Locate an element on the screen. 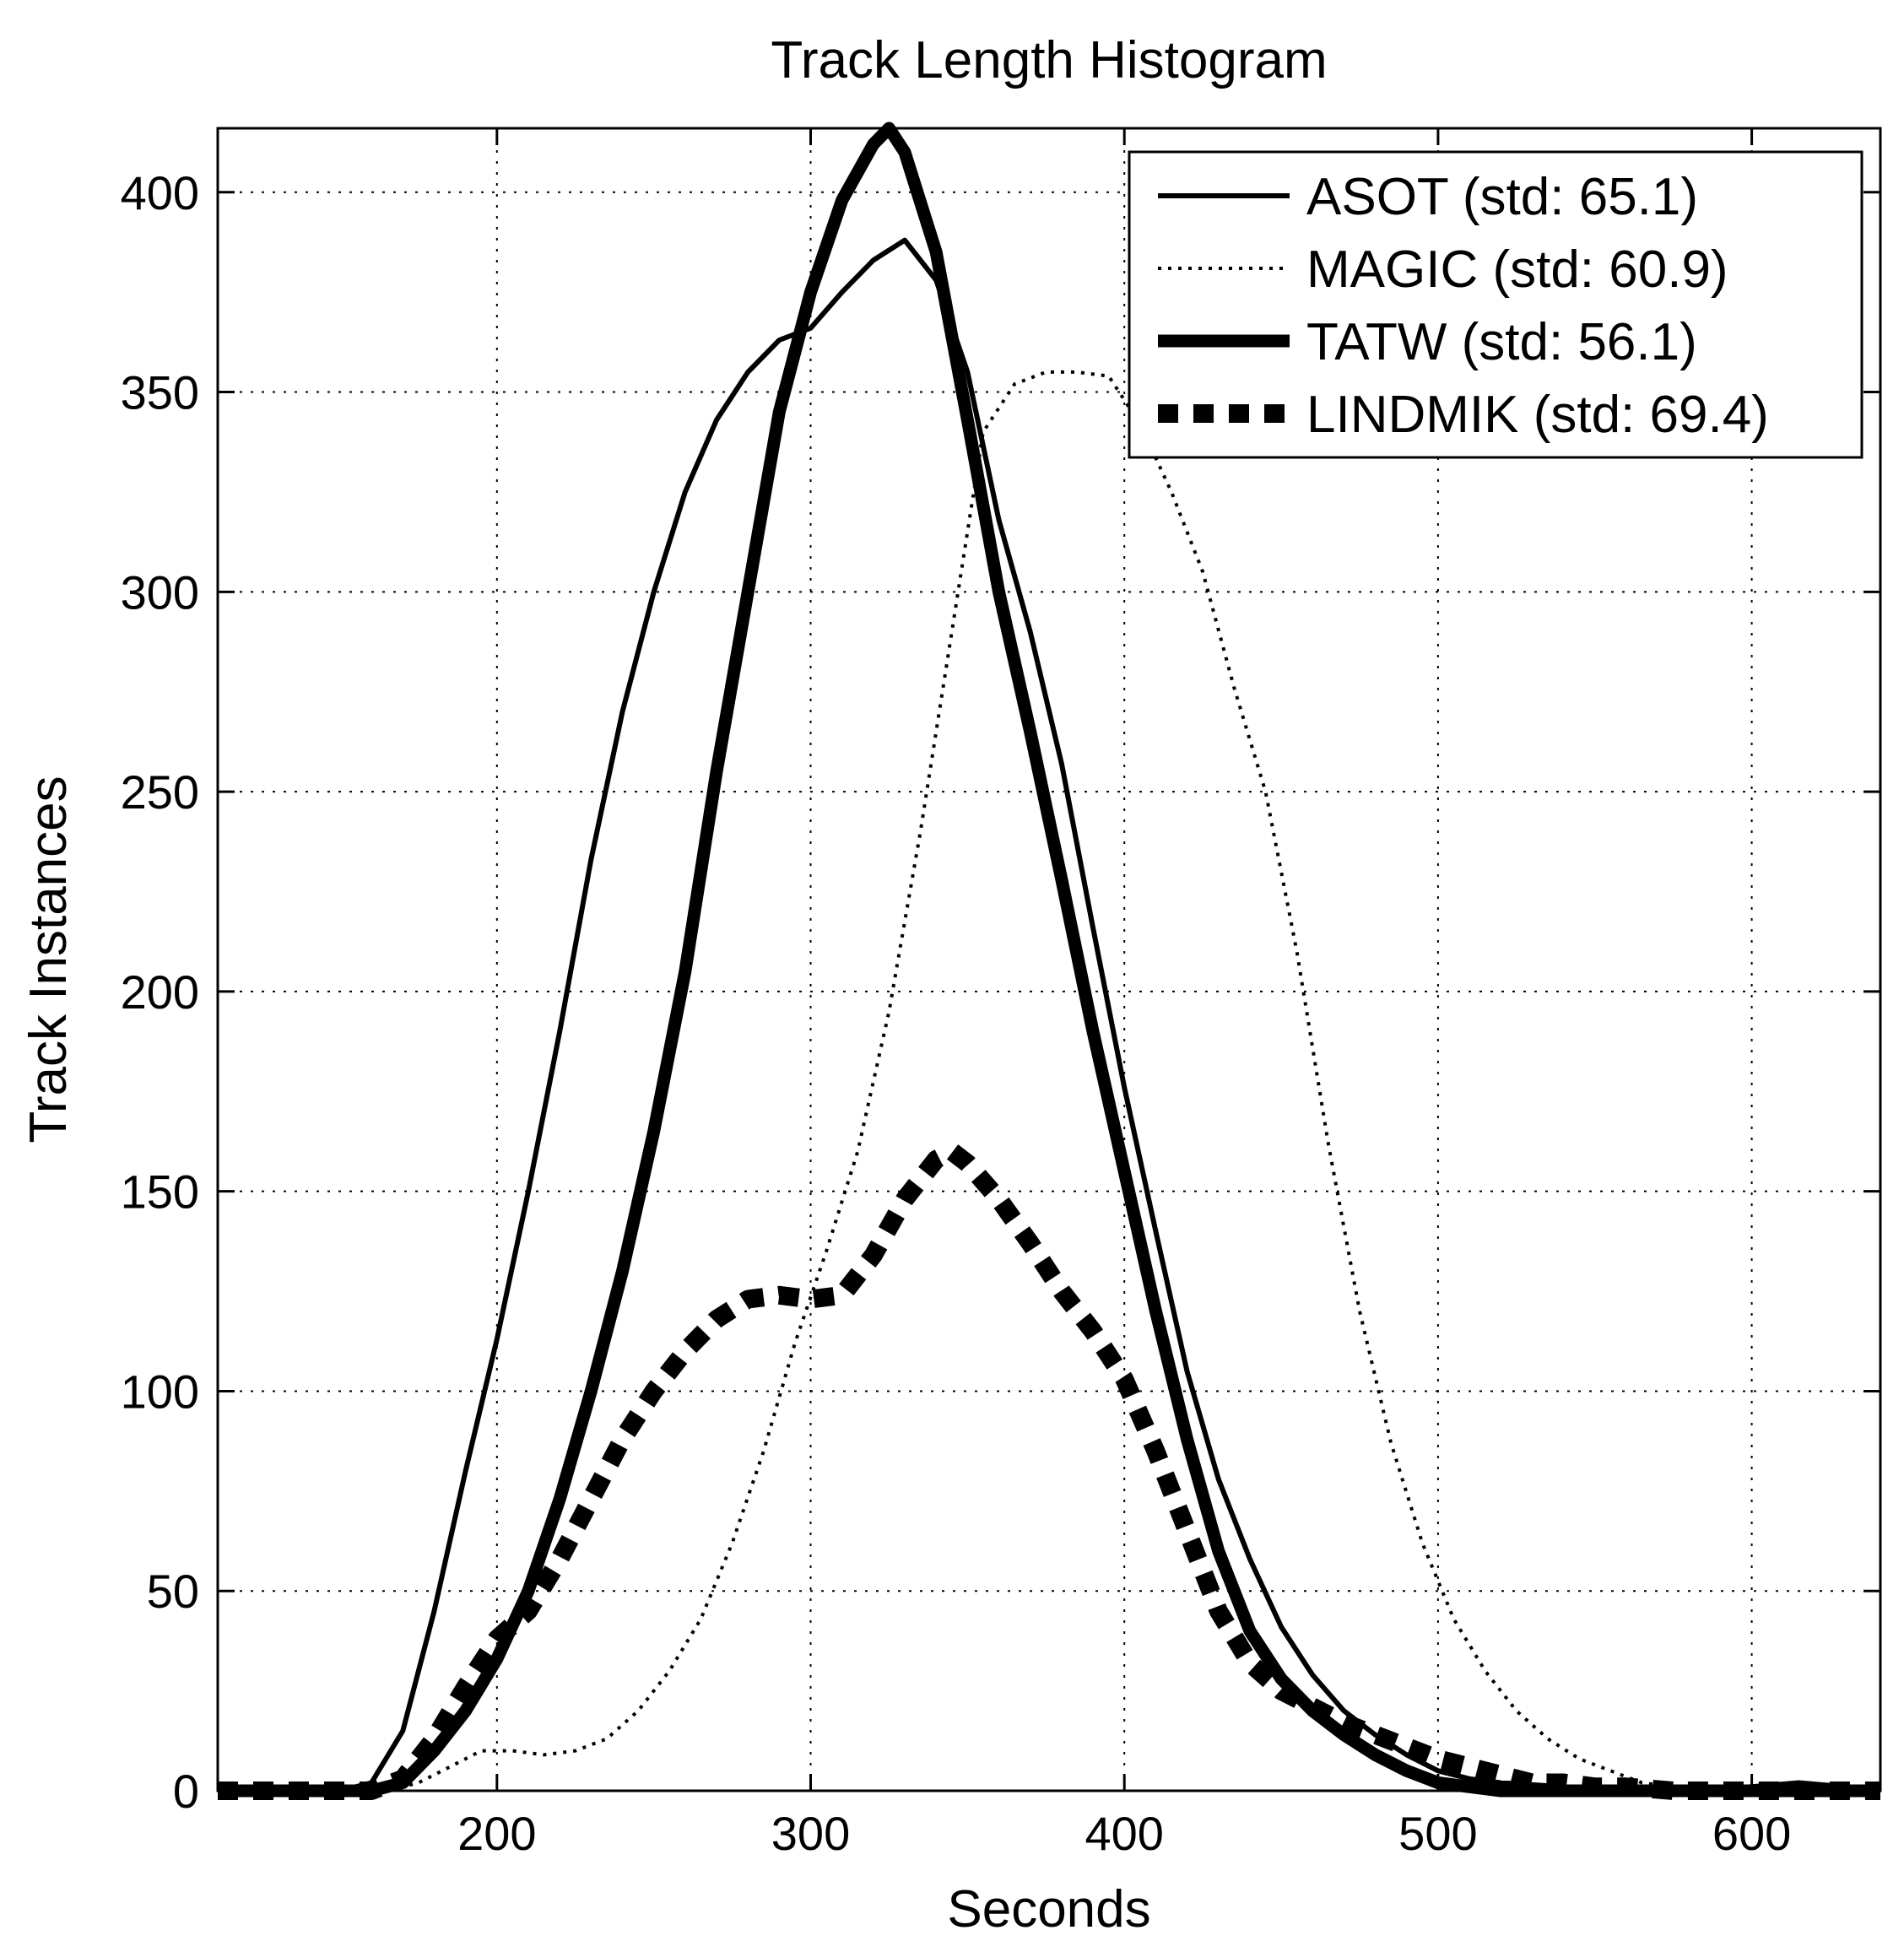 The height and width of the screenshot is (1941, 1904). x-tick-label: 600 is located at coordinates (1751, 1833).